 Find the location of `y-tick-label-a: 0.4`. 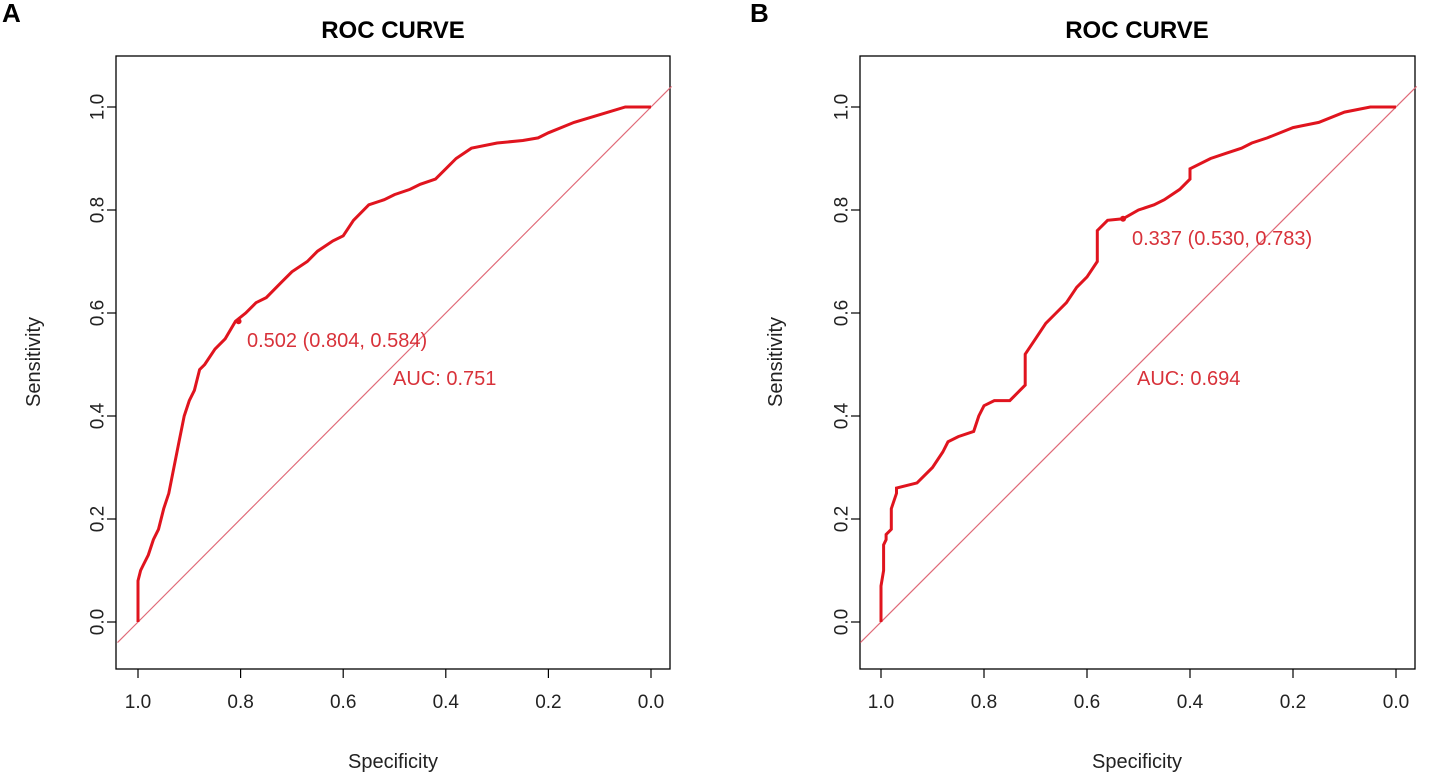

y-tick-label-a: 0.4 is located at coordinates (98, 415).